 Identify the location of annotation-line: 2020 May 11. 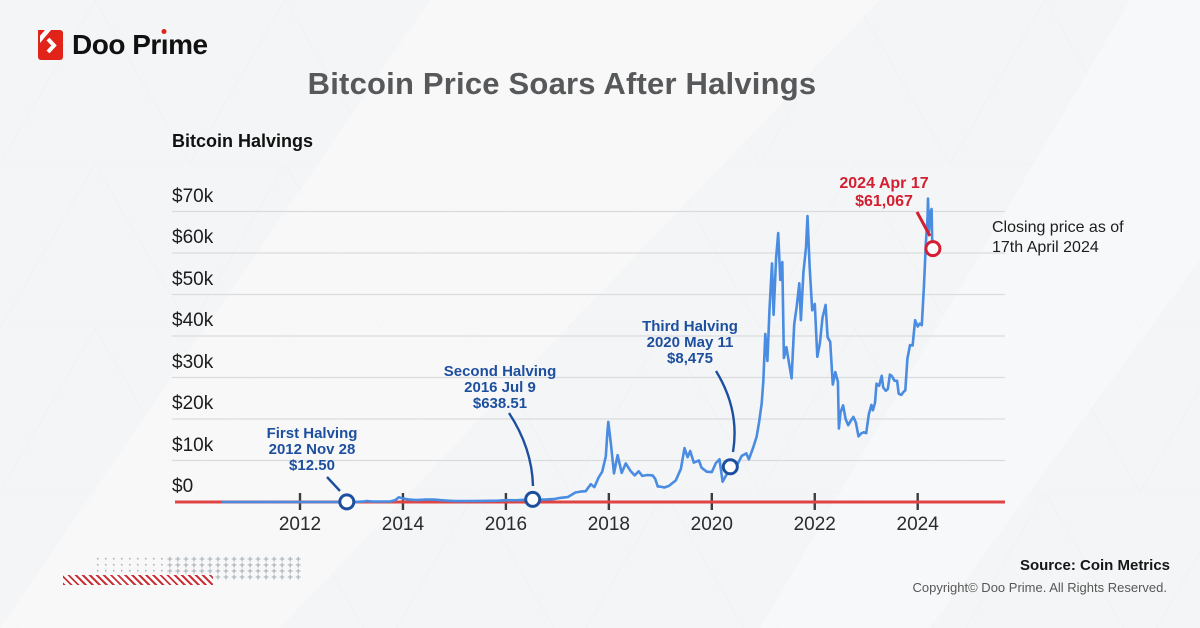
(690, 342).